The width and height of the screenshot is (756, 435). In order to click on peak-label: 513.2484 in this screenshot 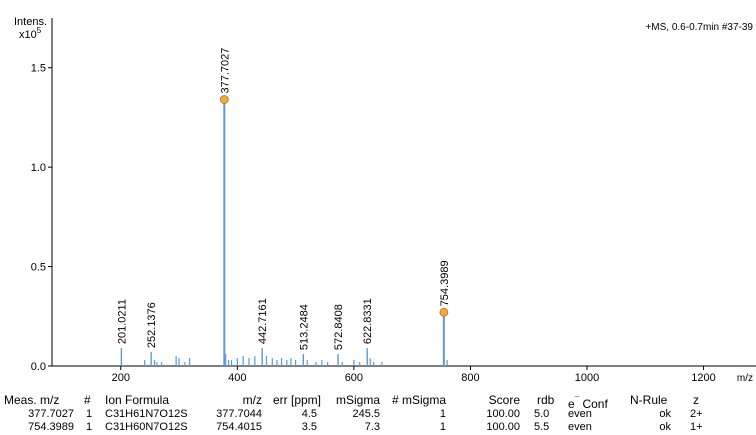, I will do `click(304, 327)`.